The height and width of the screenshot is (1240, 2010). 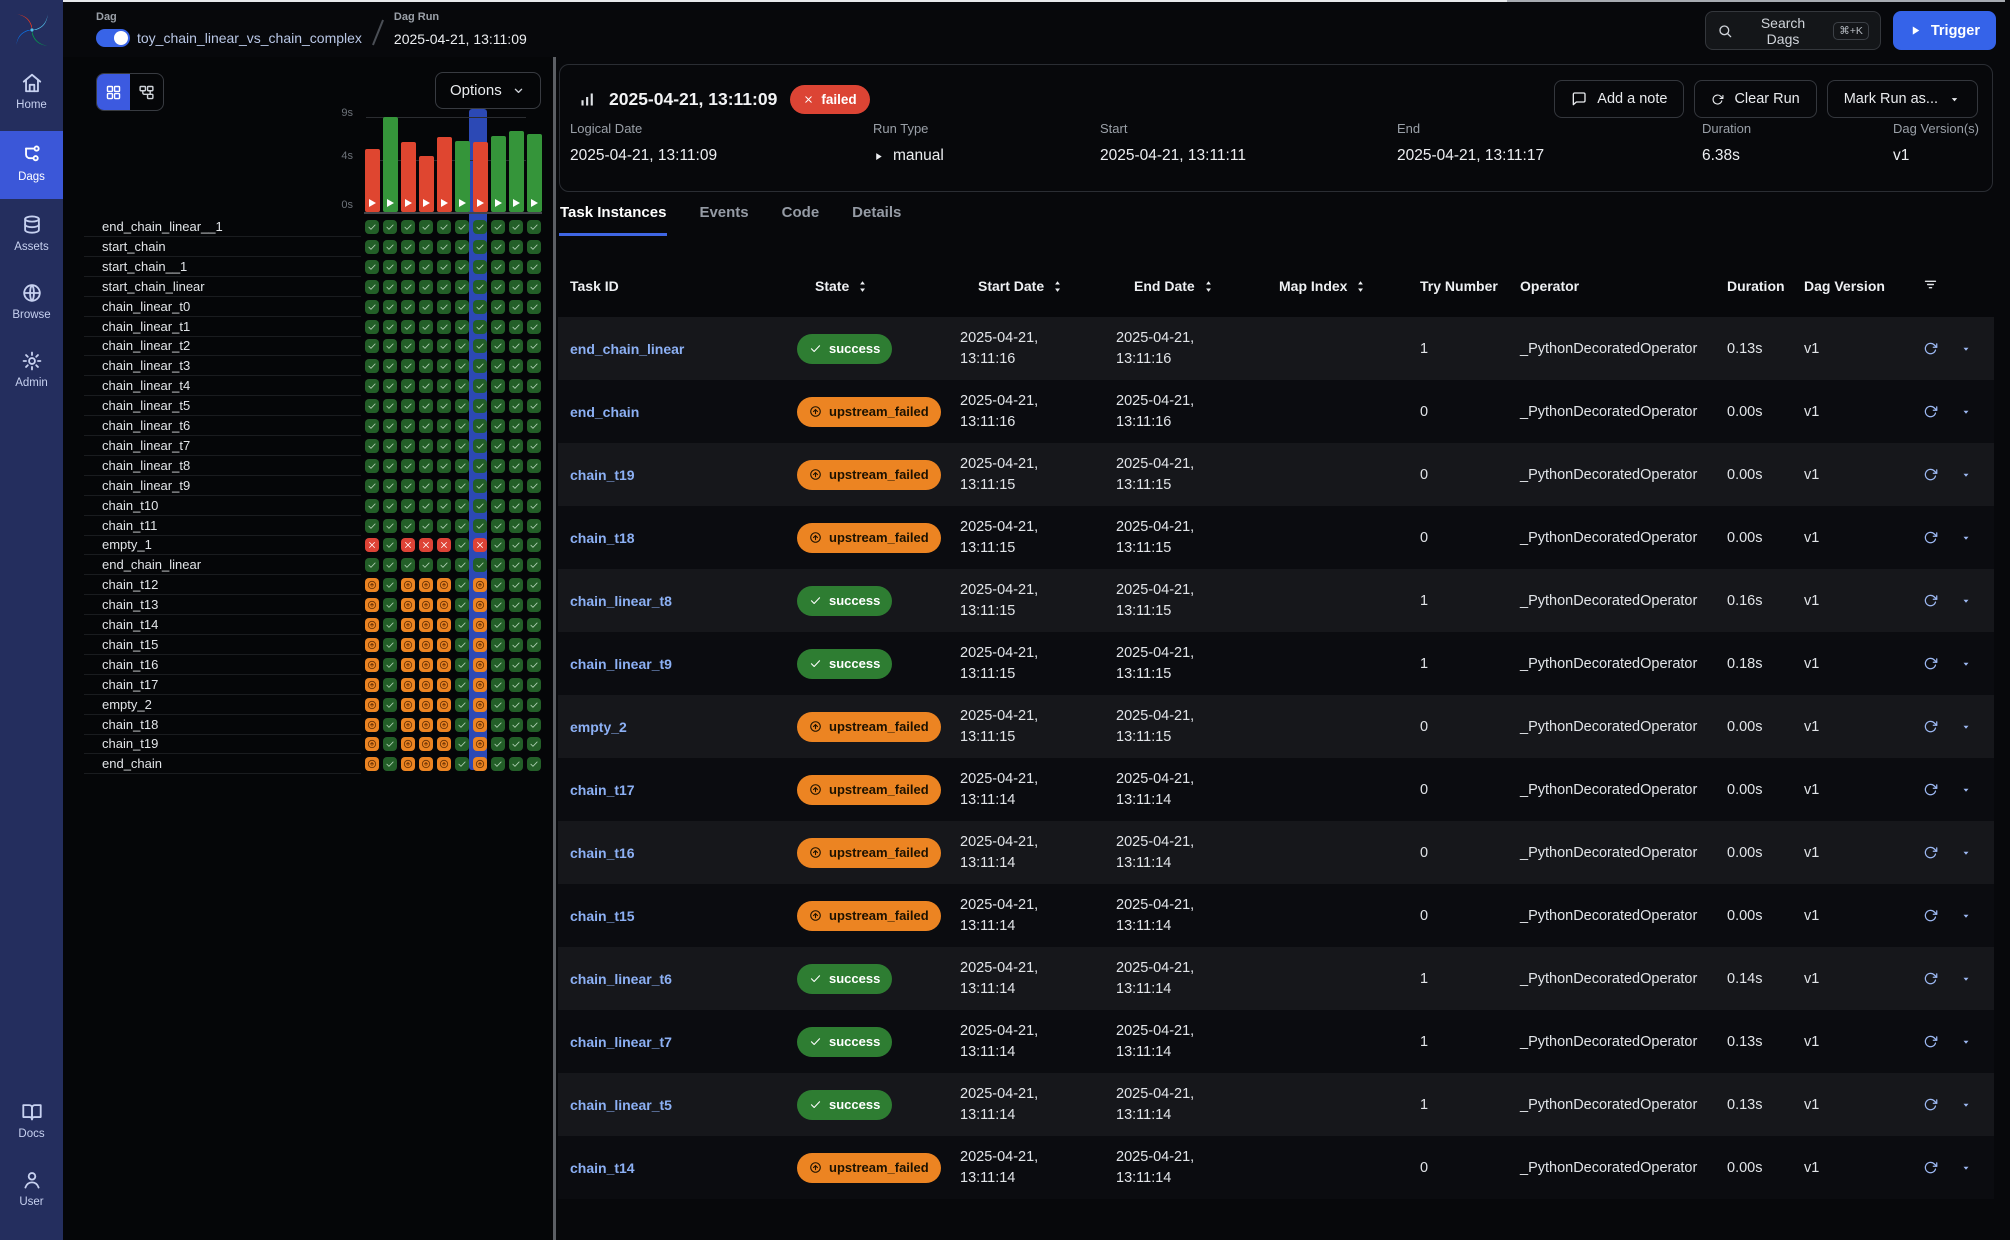 I want to click on task-id-link: chain_linear_t9, so click(x=621, y=663).